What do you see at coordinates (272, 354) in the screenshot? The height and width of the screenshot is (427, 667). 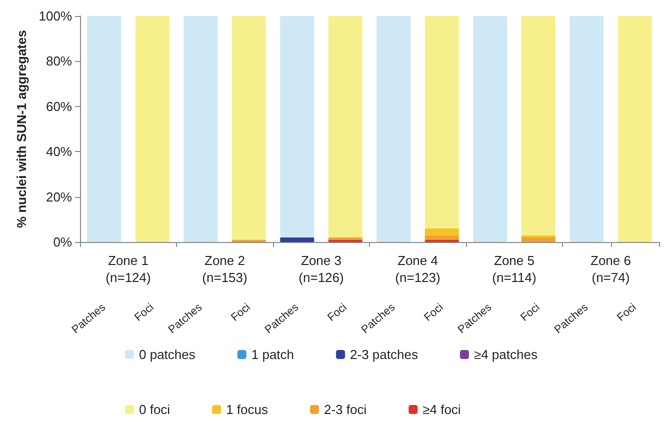 I see `legend-label: 1 patch` at bounding box center [272, 354].